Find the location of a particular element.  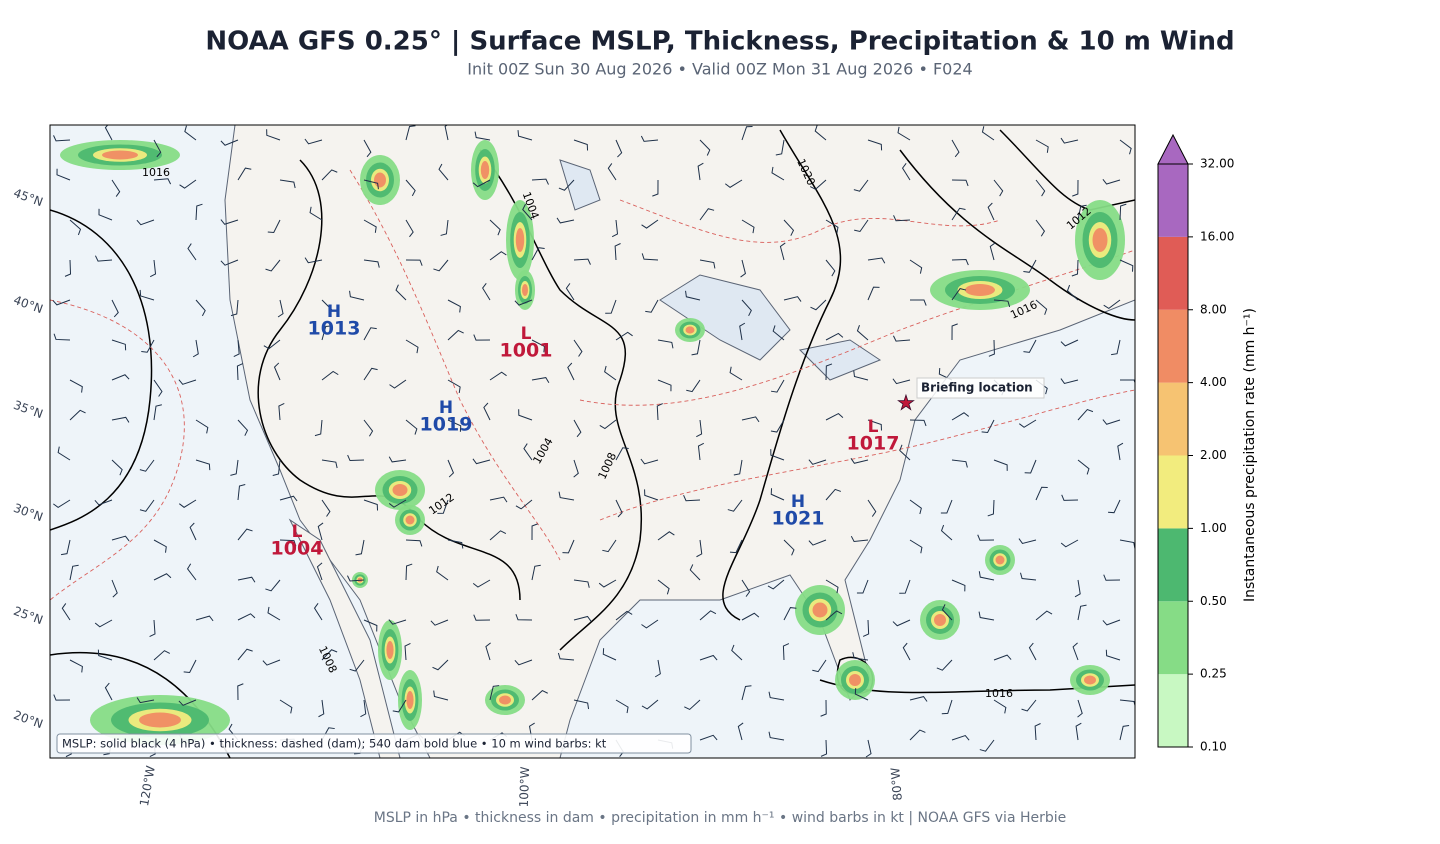

colorbar: 0.10 0.25 0.50 1.00 2.00 4.00 8.00 16.00 32.00 is located at coordinates (1195, 443).